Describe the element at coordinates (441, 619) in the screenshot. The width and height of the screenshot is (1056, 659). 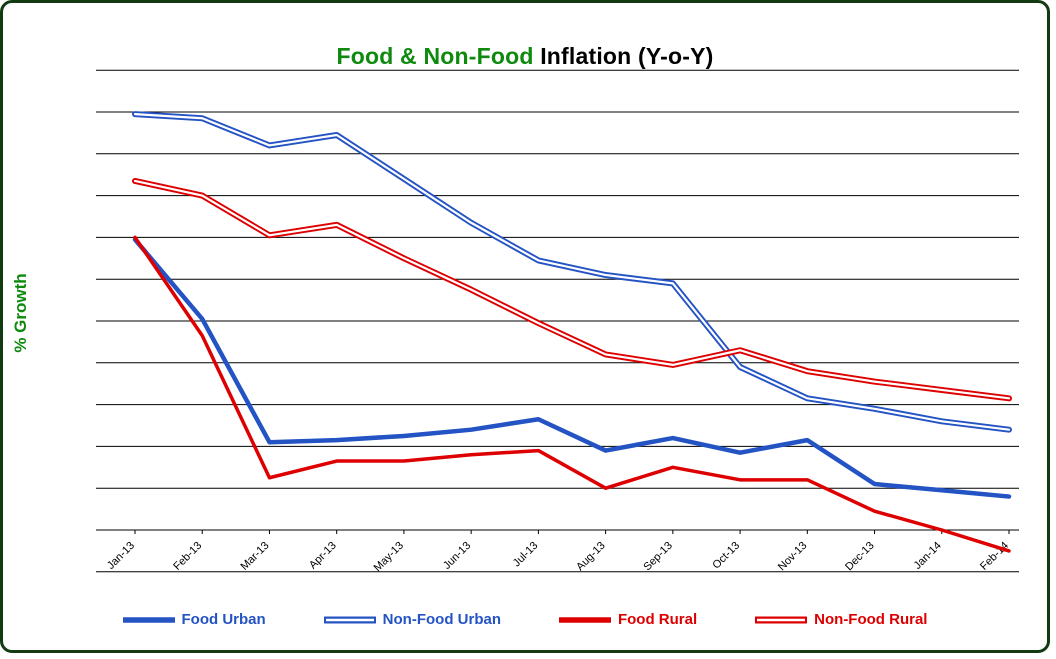
I see `legend-label: Non-Food Urban` at that location.